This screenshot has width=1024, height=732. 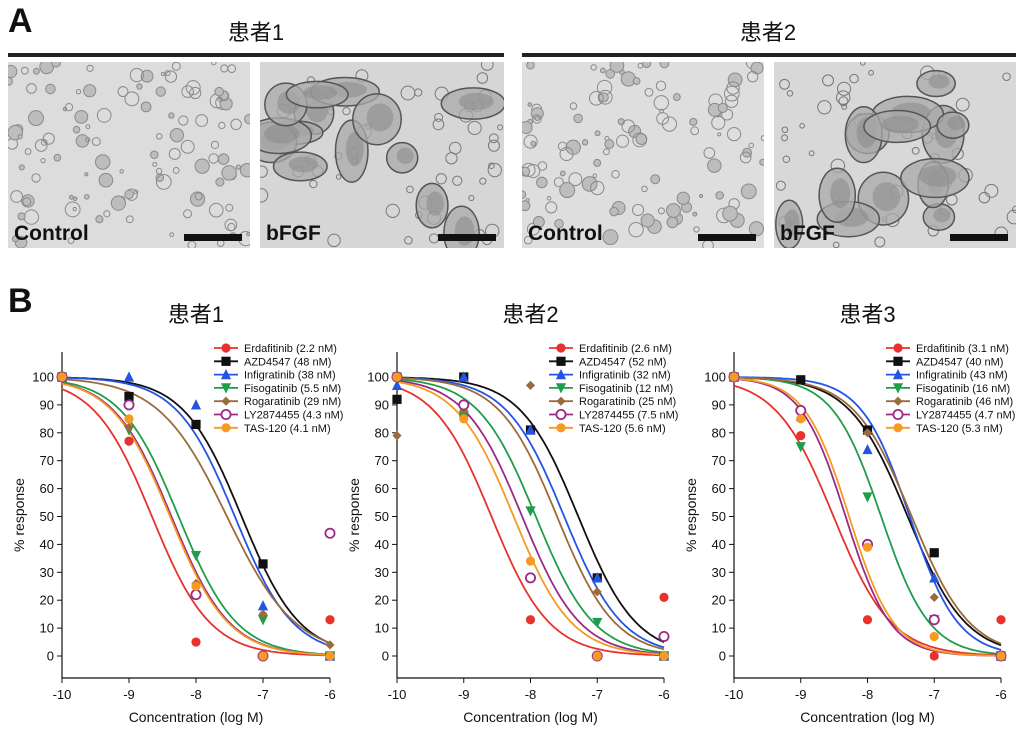 What do you see at coordinates (293, 416) in the screenshot?
I see `legend-label: LY2874455 (4.3 nM)` at bounding box center [293, 416].